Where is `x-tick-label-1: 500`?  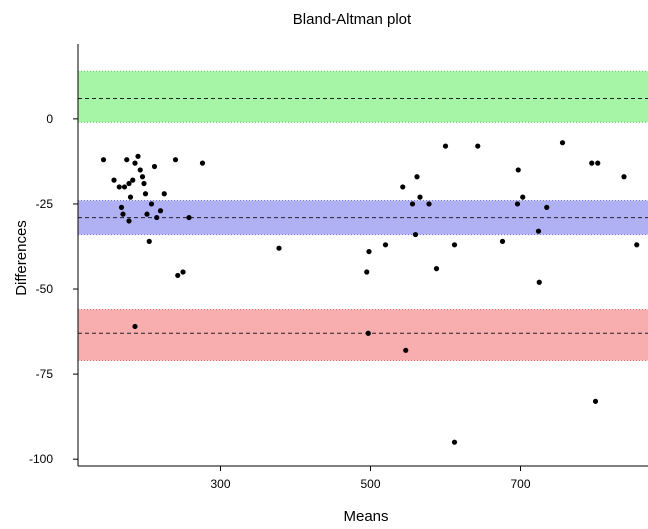 x-tick-label-1: 500 is located at coordinates (370, 484).